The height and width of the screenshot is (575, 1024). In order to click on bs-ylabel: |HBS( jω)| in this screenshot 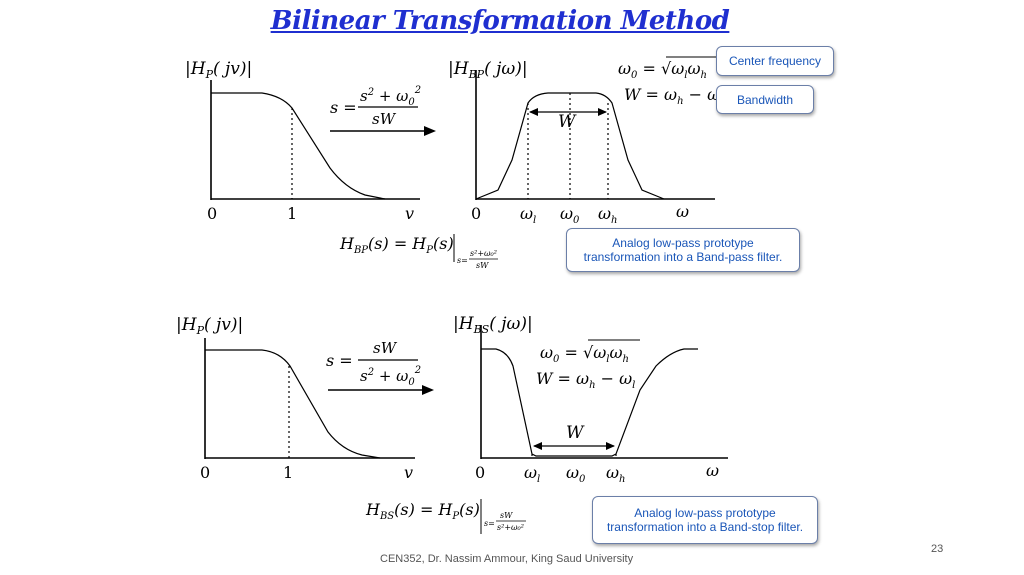, I will do `click(493, 325)`.